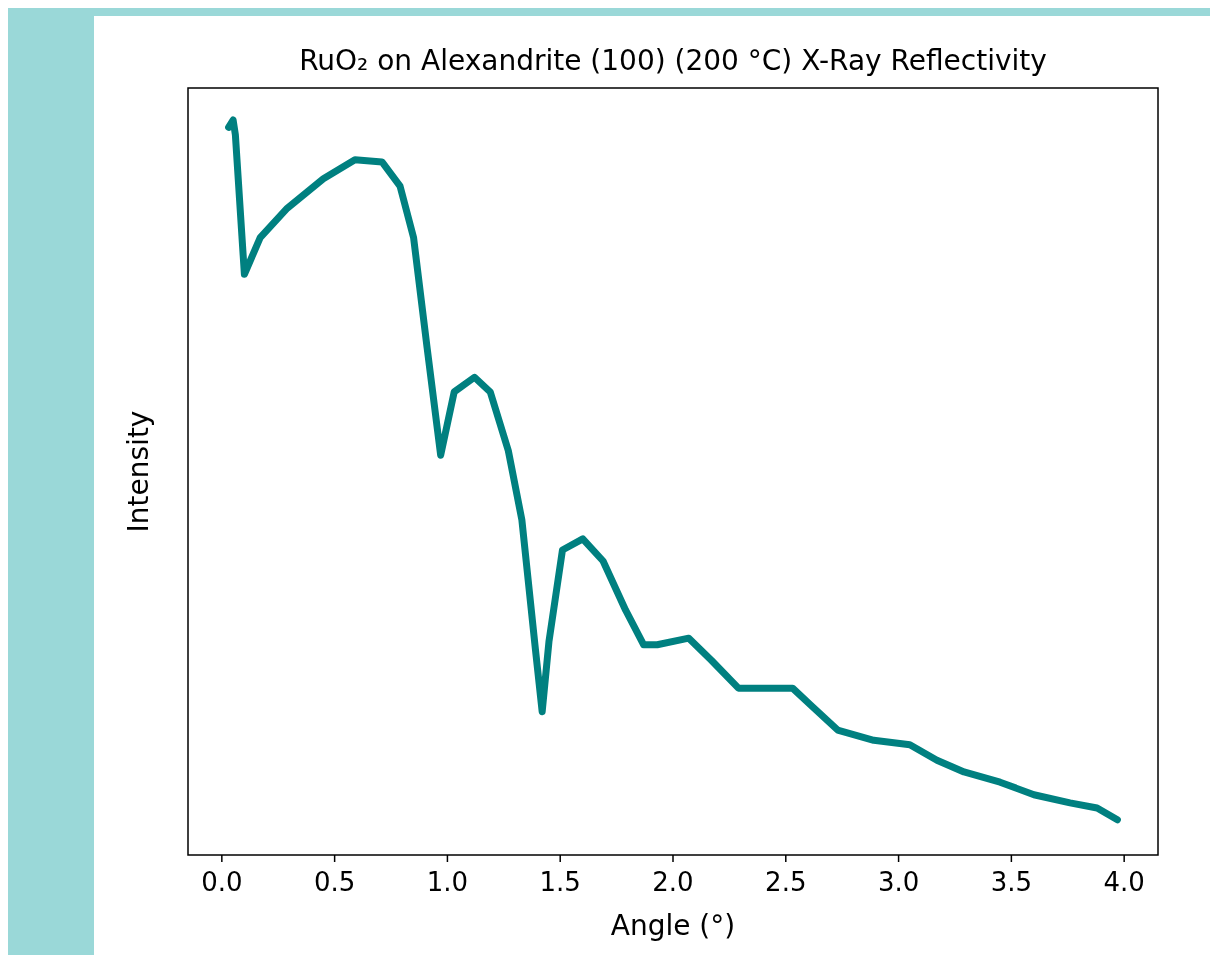 The height and width of the screenshot is (963, 1218). I want to click on chart-title: RuO₂ on Alexandrite (100) (200 °C) X-Ray Reflectivity, so click(673, 60).